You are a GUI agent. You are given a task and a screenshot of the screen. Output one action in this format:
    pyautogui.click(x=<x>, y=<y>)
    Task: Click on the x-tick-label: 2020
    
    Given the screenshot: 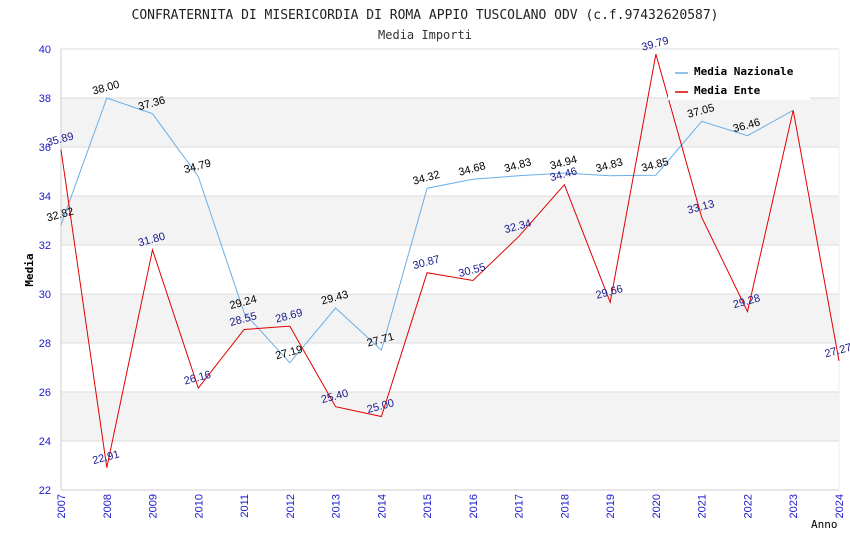 What is the action you would take?
    pyautogui.click(x=657, y=506)
    